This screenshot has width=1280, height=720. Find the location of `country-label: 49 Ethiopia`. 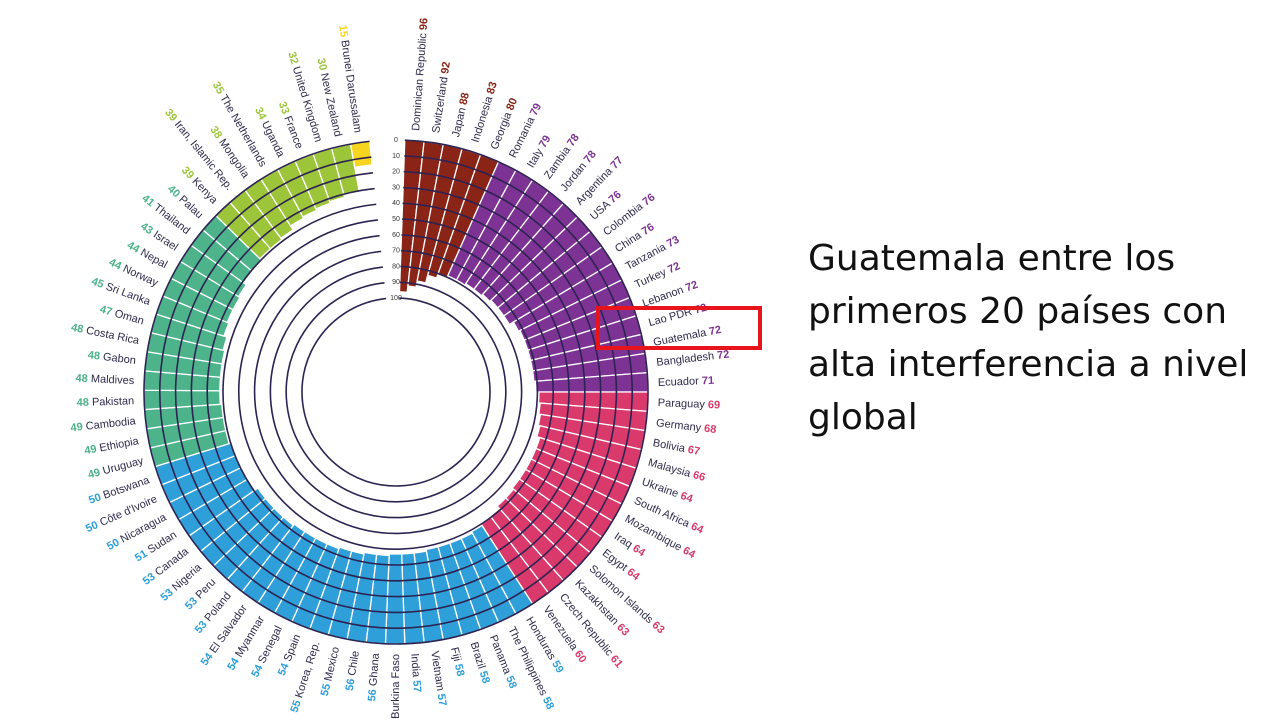

country-label: 49 Ethiopia is located at coordinates (111, 446).